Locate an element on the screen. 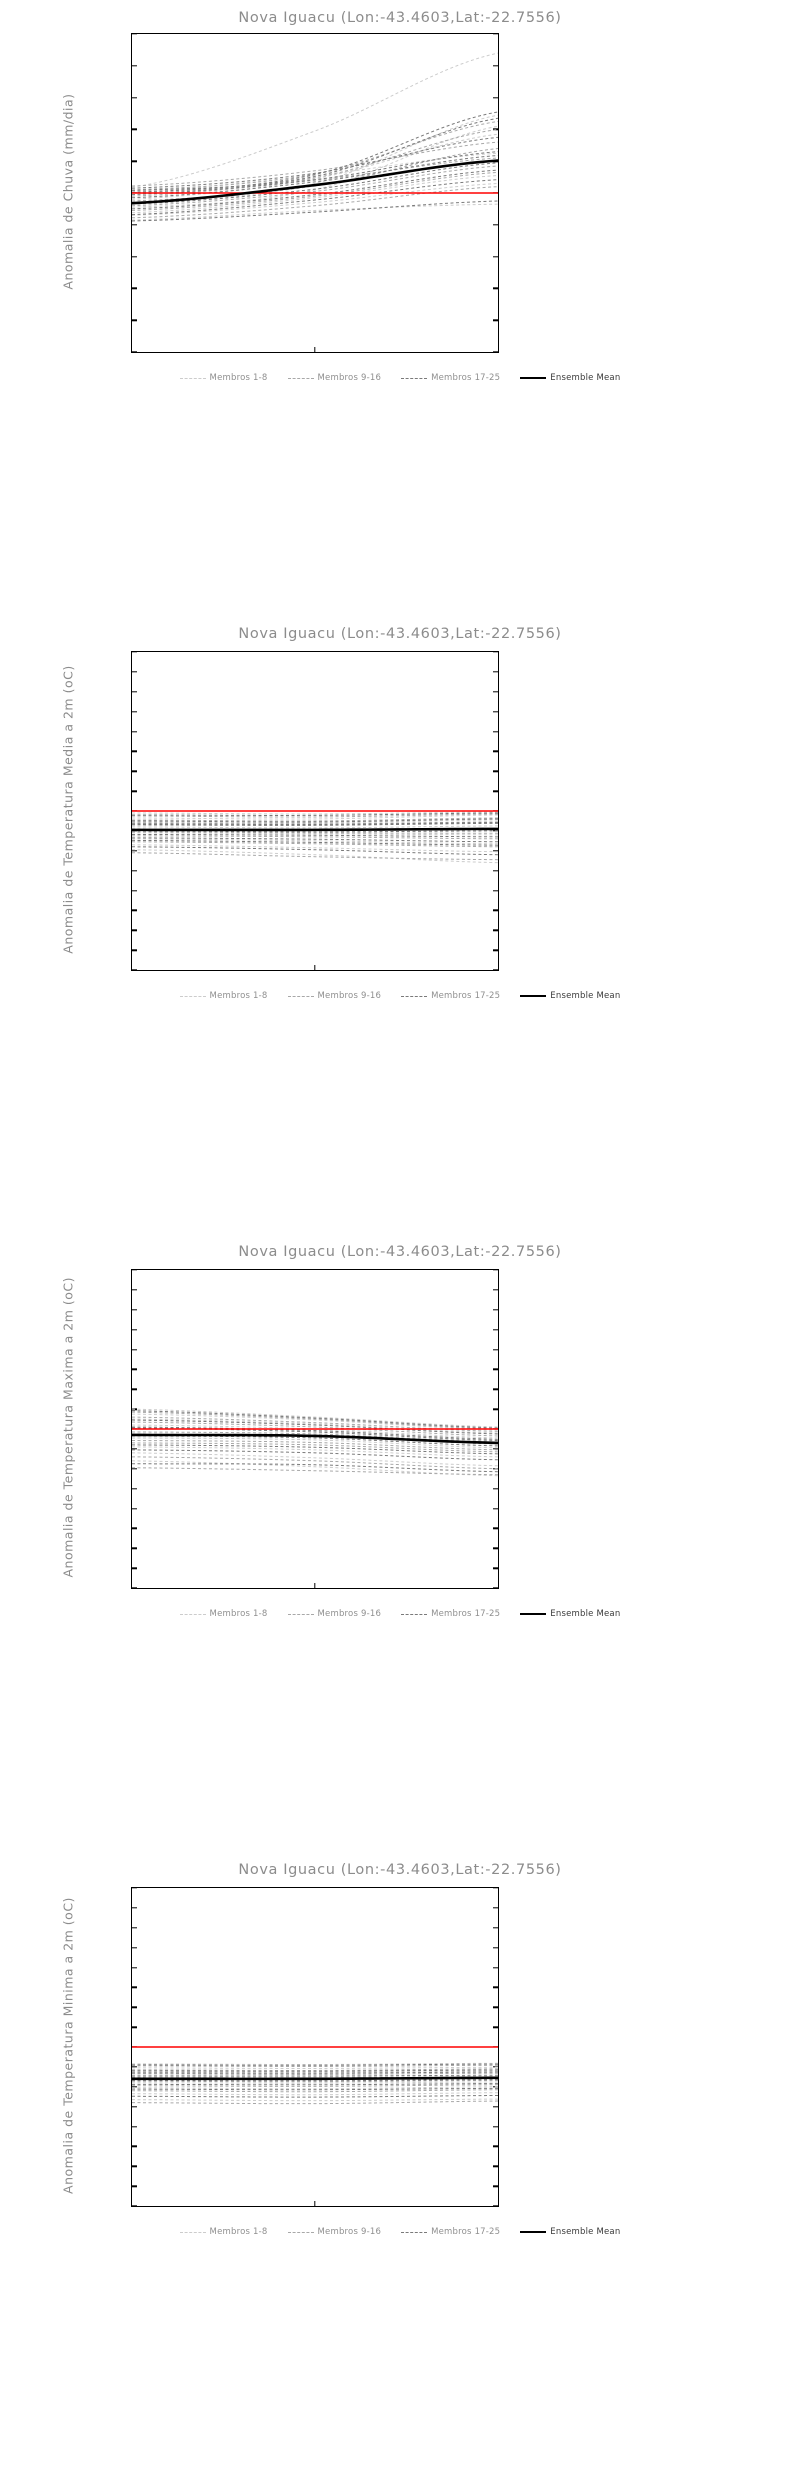 The width and height of the screenshot is (800, 2472). x-tick-mark is located at coordinates (315, 2203).